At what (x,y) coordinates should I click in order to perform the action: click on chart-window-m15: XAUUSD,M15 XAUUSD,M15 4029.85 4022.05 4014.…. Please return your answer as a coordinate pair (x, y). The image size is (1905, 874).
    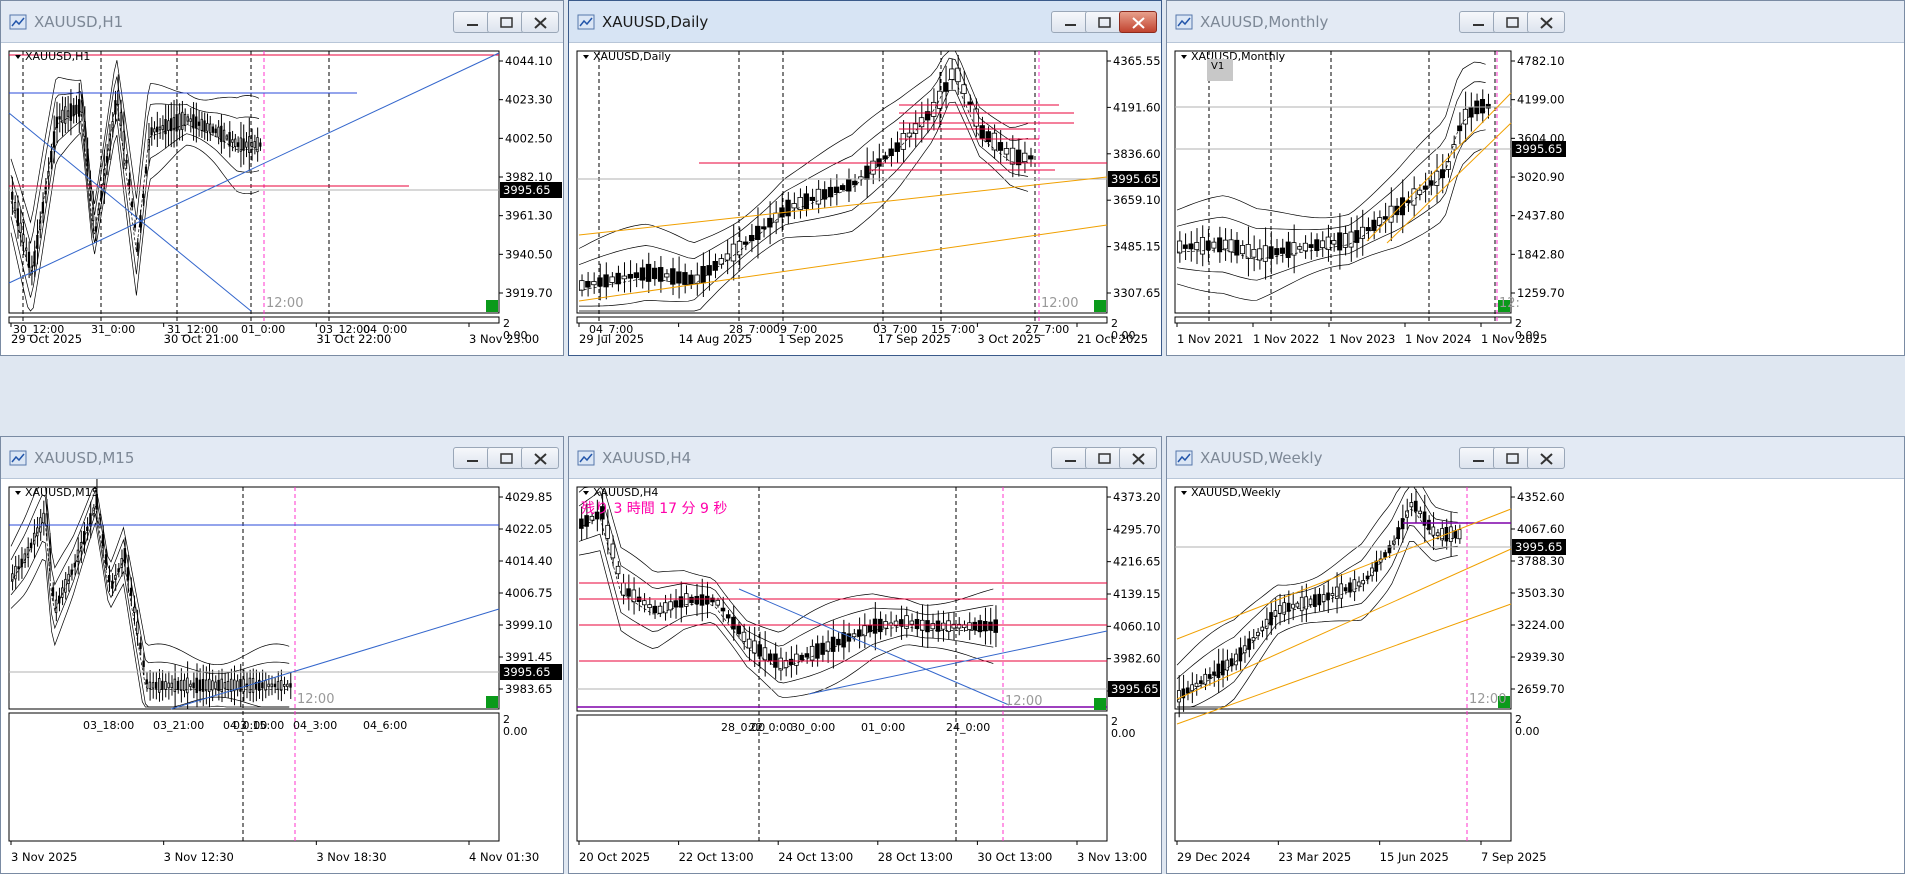
    Looking at the image, I should click on (282, 655).